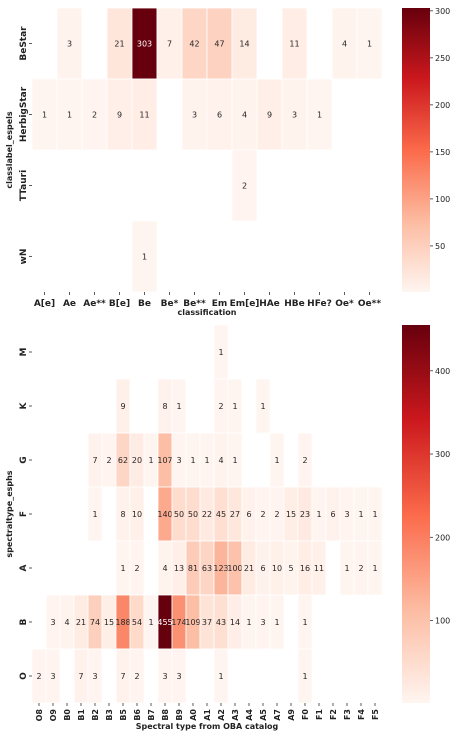  What do you see at coordinates (219, 115) in the screenshot?
I see `top-cell-label: 6` at bounding box center [219, 115].